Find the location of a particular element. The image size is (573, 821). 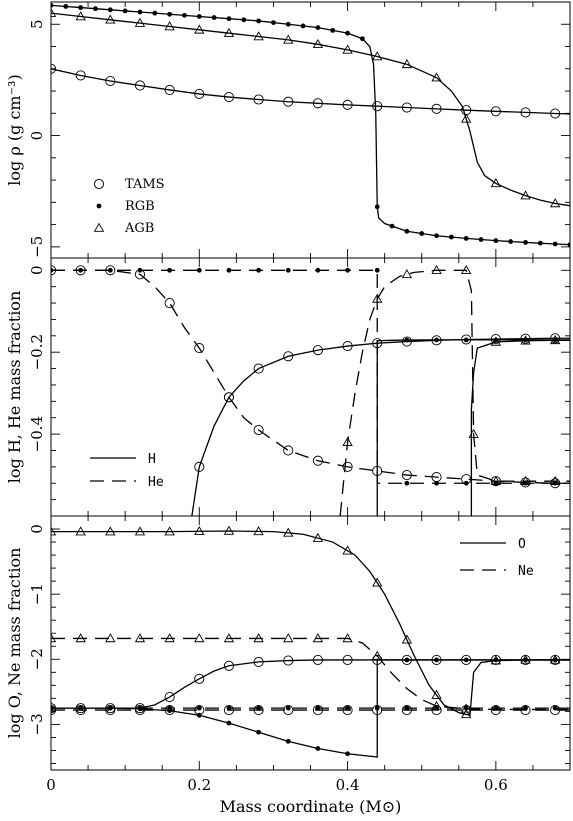

series-line-tams-o is located at coordinates (310, 684).